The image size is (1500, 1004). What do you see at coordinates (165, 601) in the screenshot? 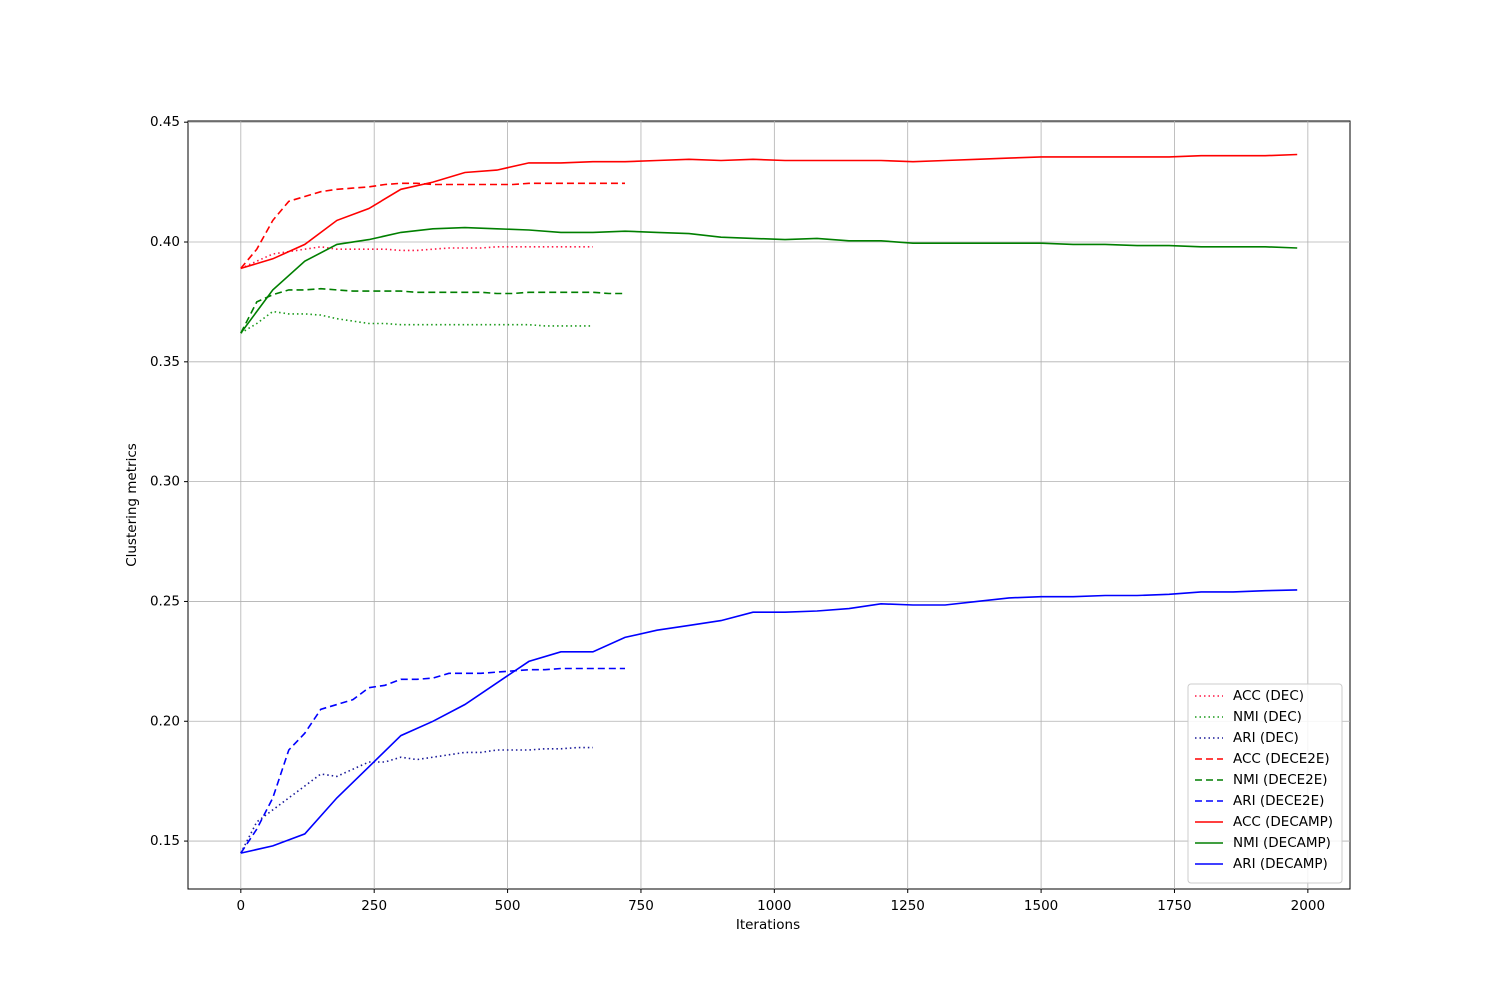
I see `y-tick-label: 0.25` at bounding box center [165, 601].